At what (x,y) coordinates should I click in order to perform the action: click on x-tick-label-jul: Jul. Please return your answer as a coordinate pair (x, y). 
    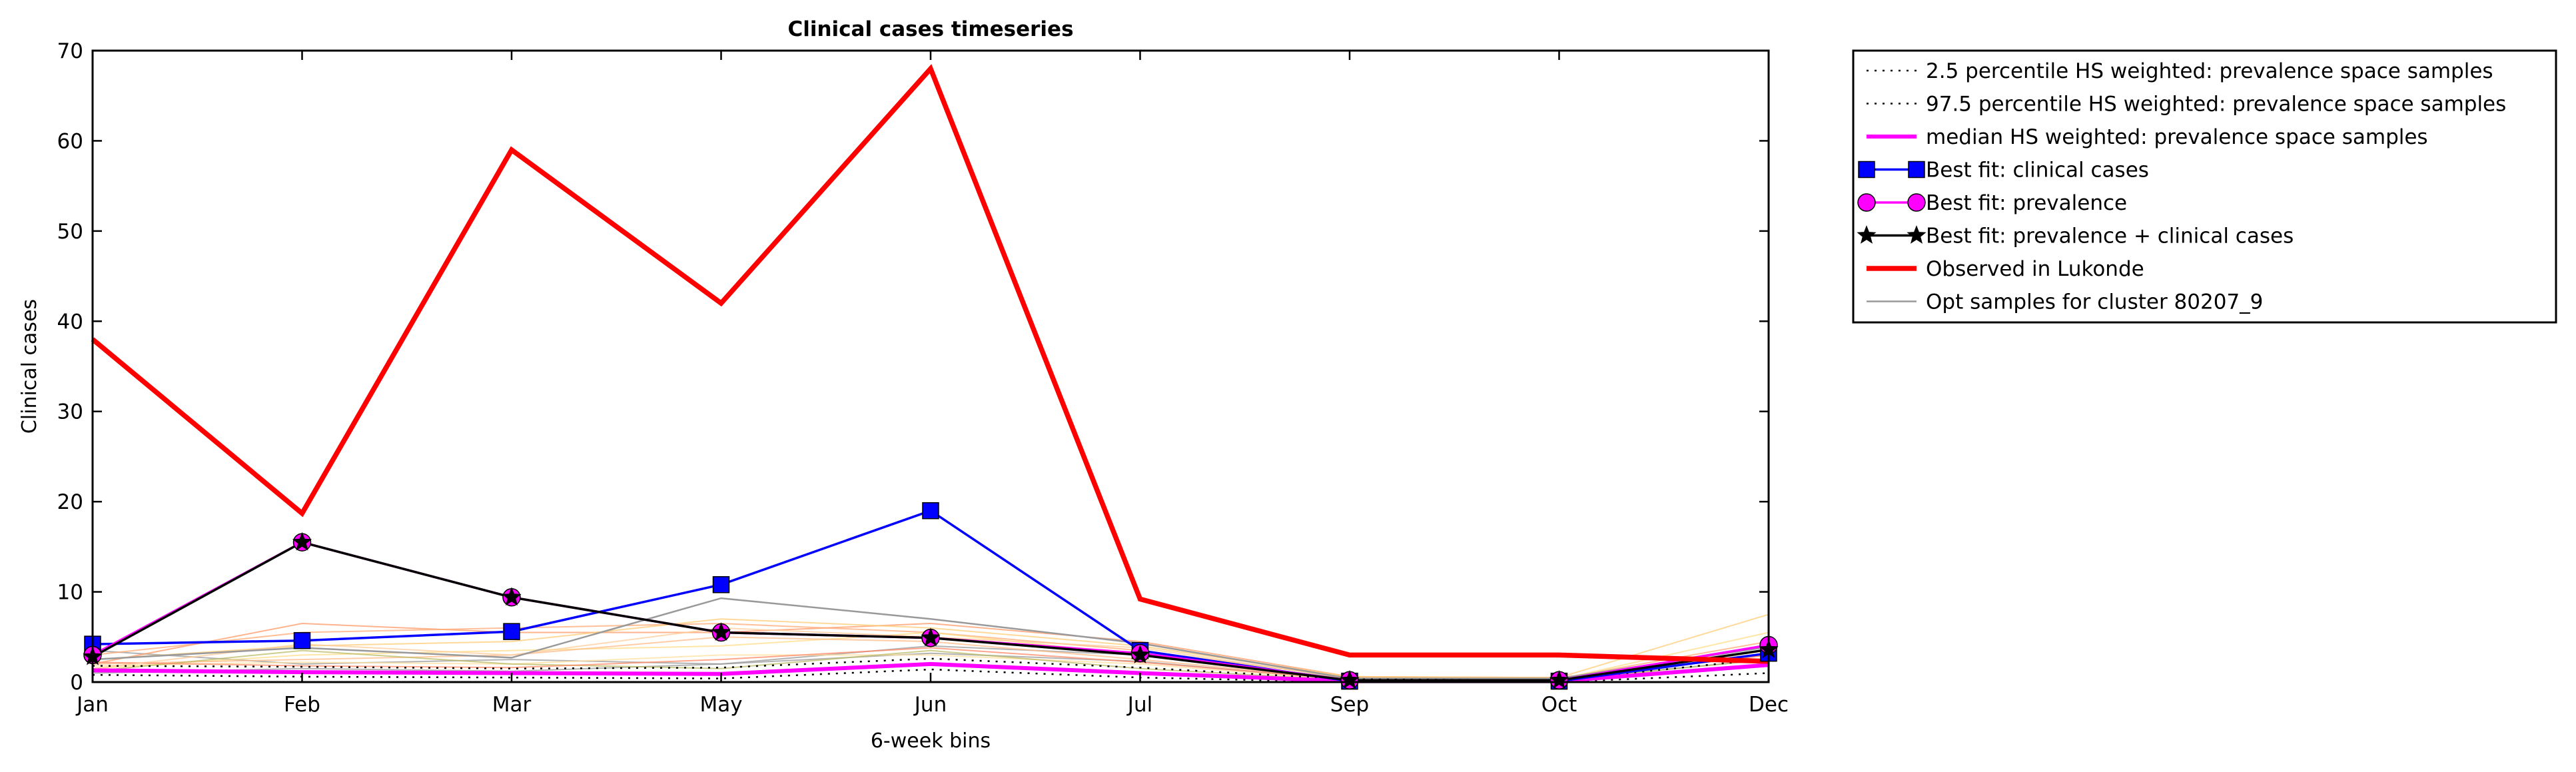
    Looking at the image, I should click on (1139, 705).